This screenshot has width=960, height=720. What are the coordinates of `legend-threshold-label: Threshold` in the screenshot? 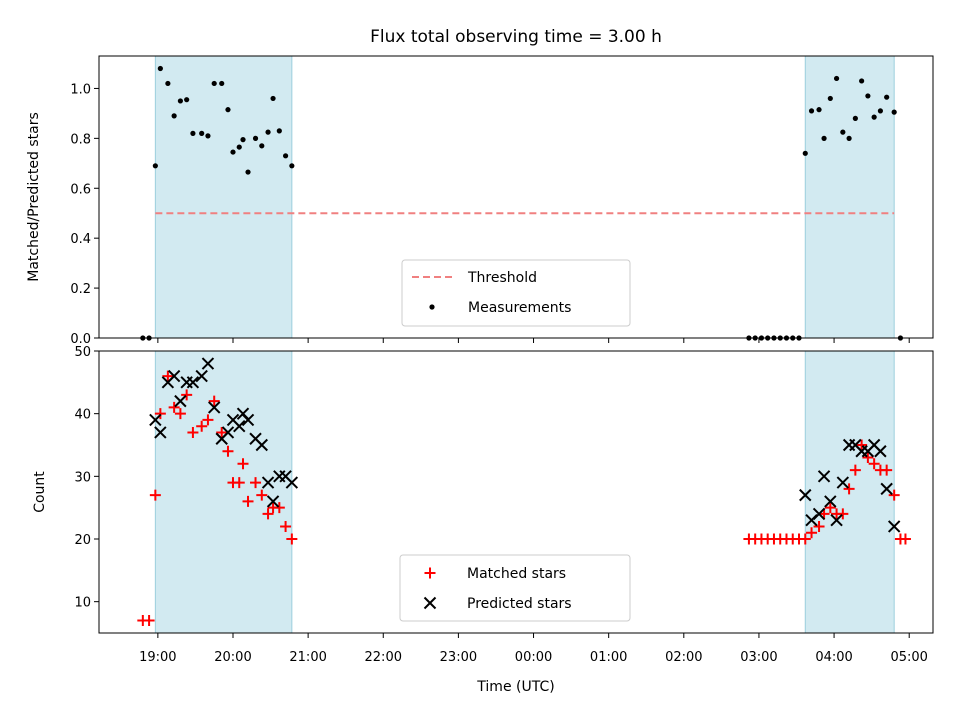 It's located at (502, 278).